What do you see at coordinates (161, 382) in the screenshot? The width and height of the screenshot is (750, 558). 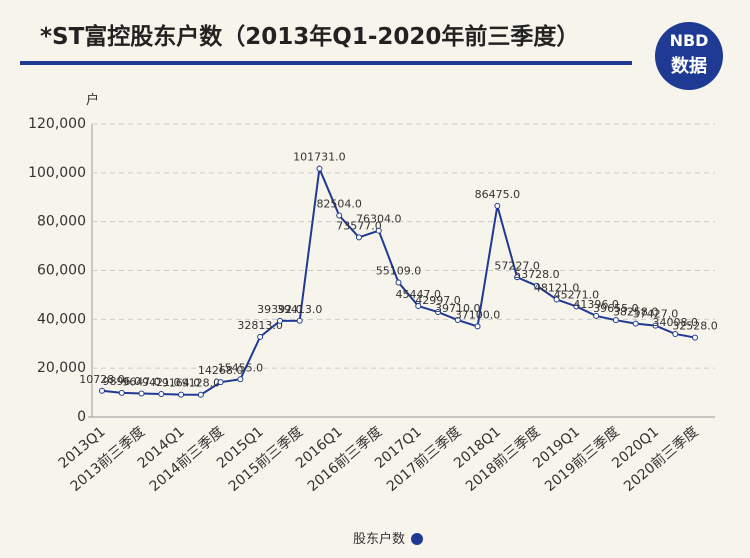 I see `value-label: 9421.0` at bounding box center [161, 382].